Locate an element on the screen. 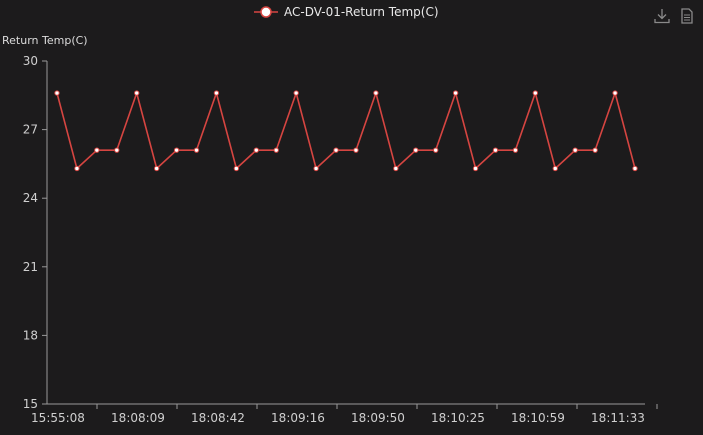 Image resolution: width=703 pixels, height=435 pixels. y-axis-ticks: 15 18 21 24 27 30 is located at coordinates (35, 232).